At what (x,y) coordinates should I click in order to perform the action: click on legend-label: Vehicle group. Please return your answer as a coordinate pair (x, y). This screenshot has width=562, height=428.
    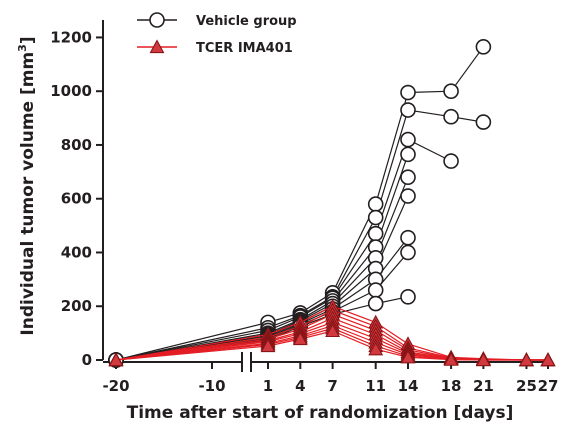
    Looking at the image, I should click on (246, 21).